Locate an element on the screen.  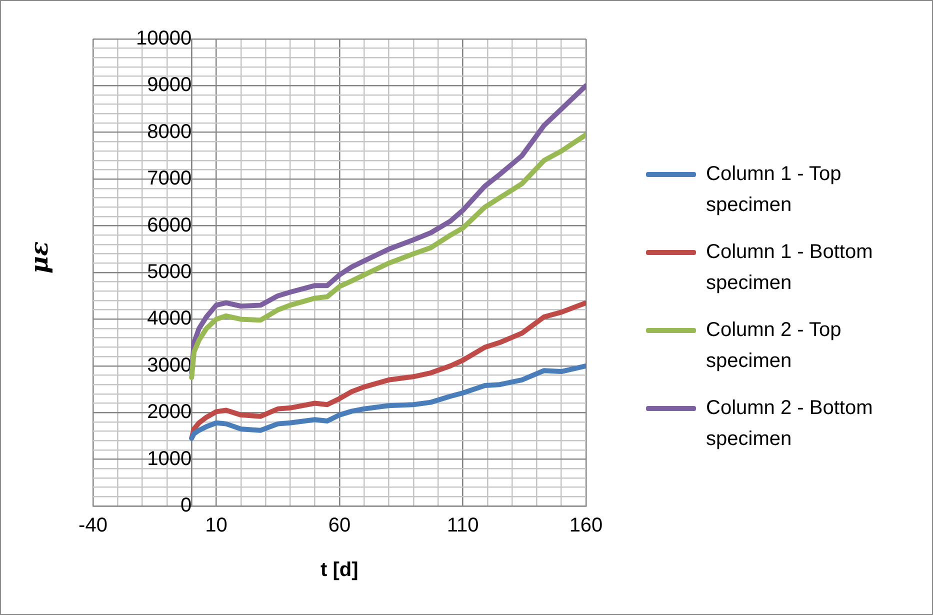
legend-label: Column 1 - Bottom specimen is located at coordinates (790, 268).